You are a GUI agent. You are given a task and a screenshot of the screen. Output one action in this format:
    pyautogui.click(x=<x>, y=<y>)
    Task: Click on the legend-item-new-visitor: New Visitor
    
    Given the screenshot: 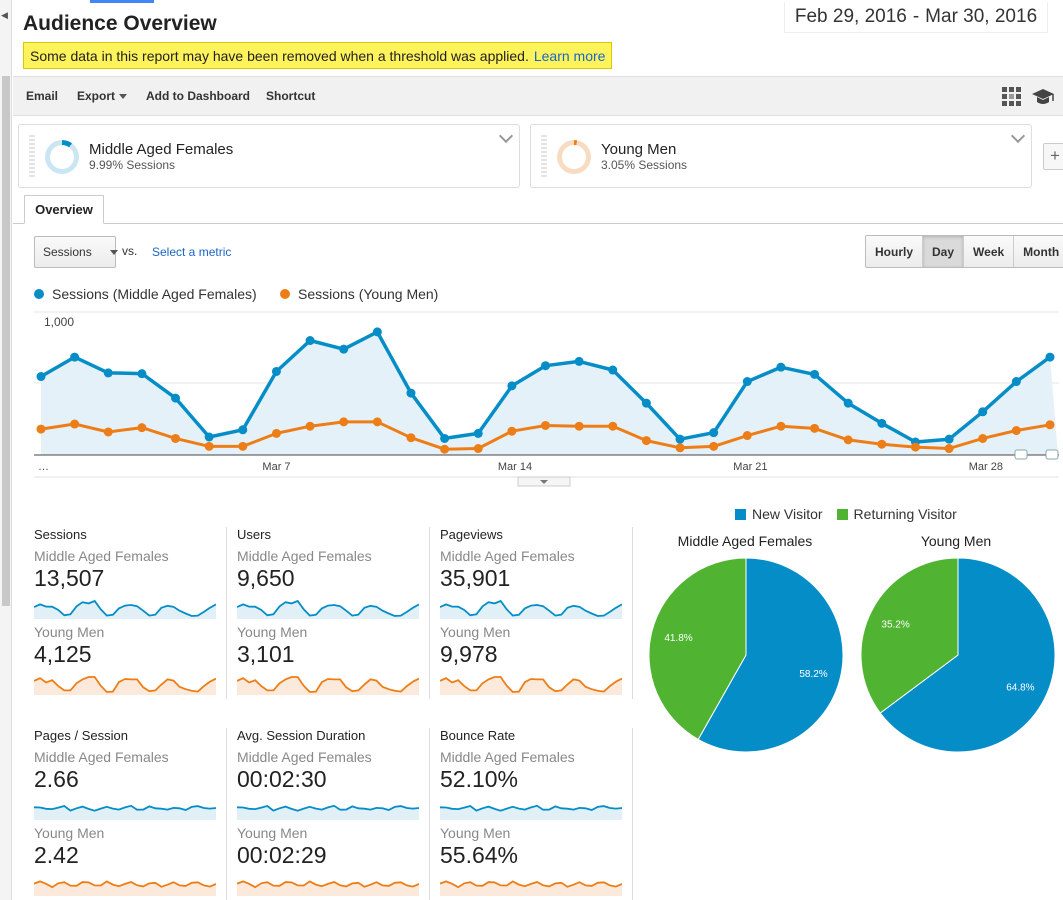 What is the action you would take?
    pyautogui.click(x=779, y=514)
    